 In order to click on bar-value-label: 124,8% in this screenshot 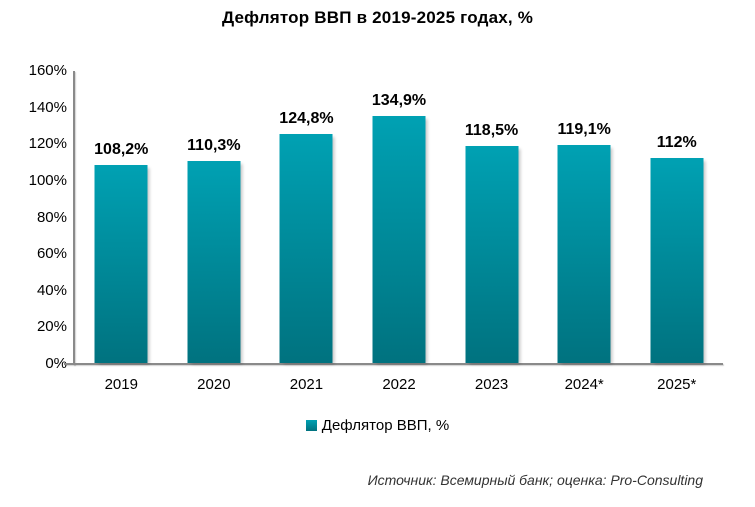, I will do `click(306, 118)`.